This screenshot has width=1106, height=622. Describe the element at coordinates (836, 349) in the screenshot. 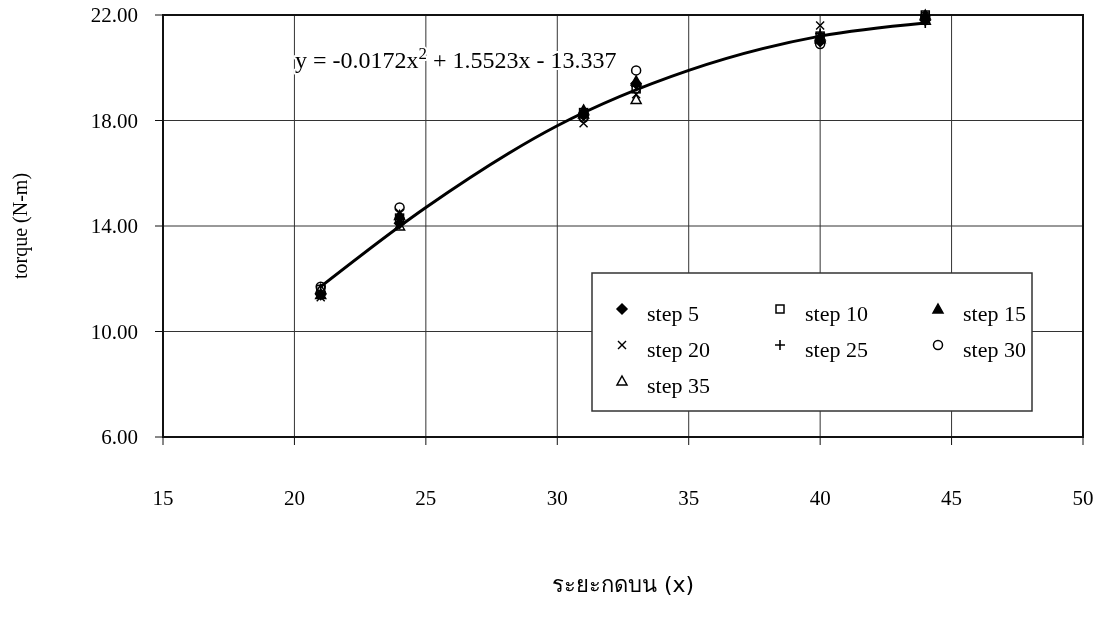

I see `legend-label: step 25` at that location.